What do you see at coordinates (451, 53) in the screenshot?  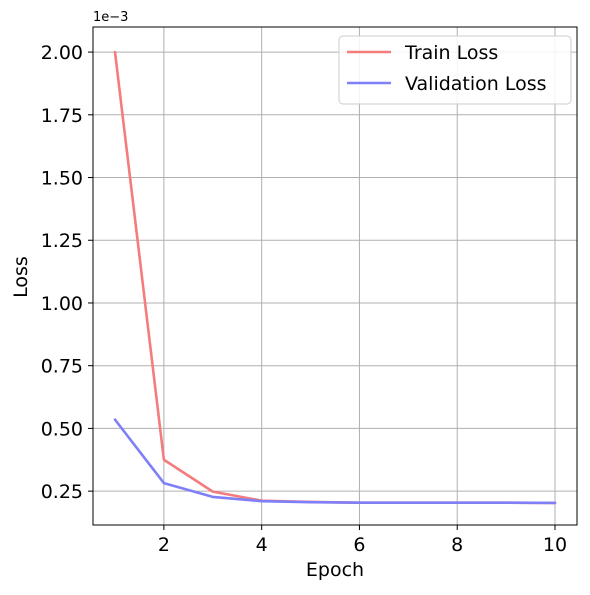 I see `legend-label-train-loss: Train Loss` at bounding box center [451, 53].